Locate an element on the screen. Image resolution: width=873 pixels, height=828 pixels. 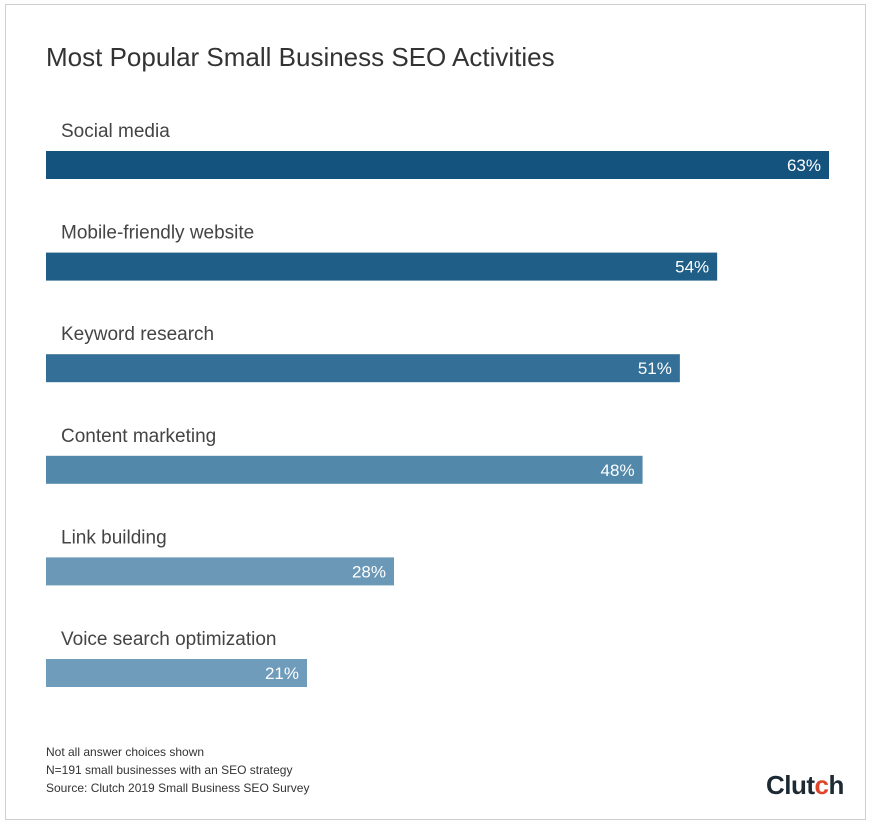
logo-accent-letter: c is located at coordinates (821, 785).